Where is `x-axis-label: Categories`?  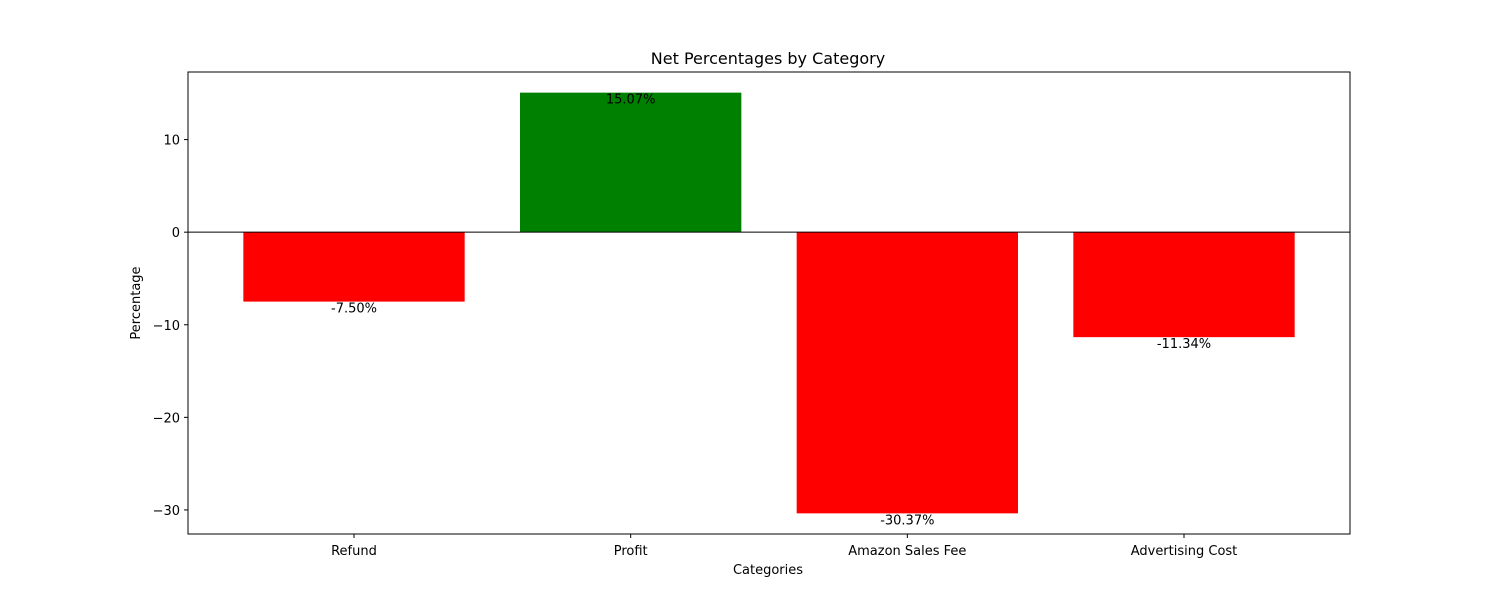 x-axis-label: Categories is located at coordinates (768, 570).